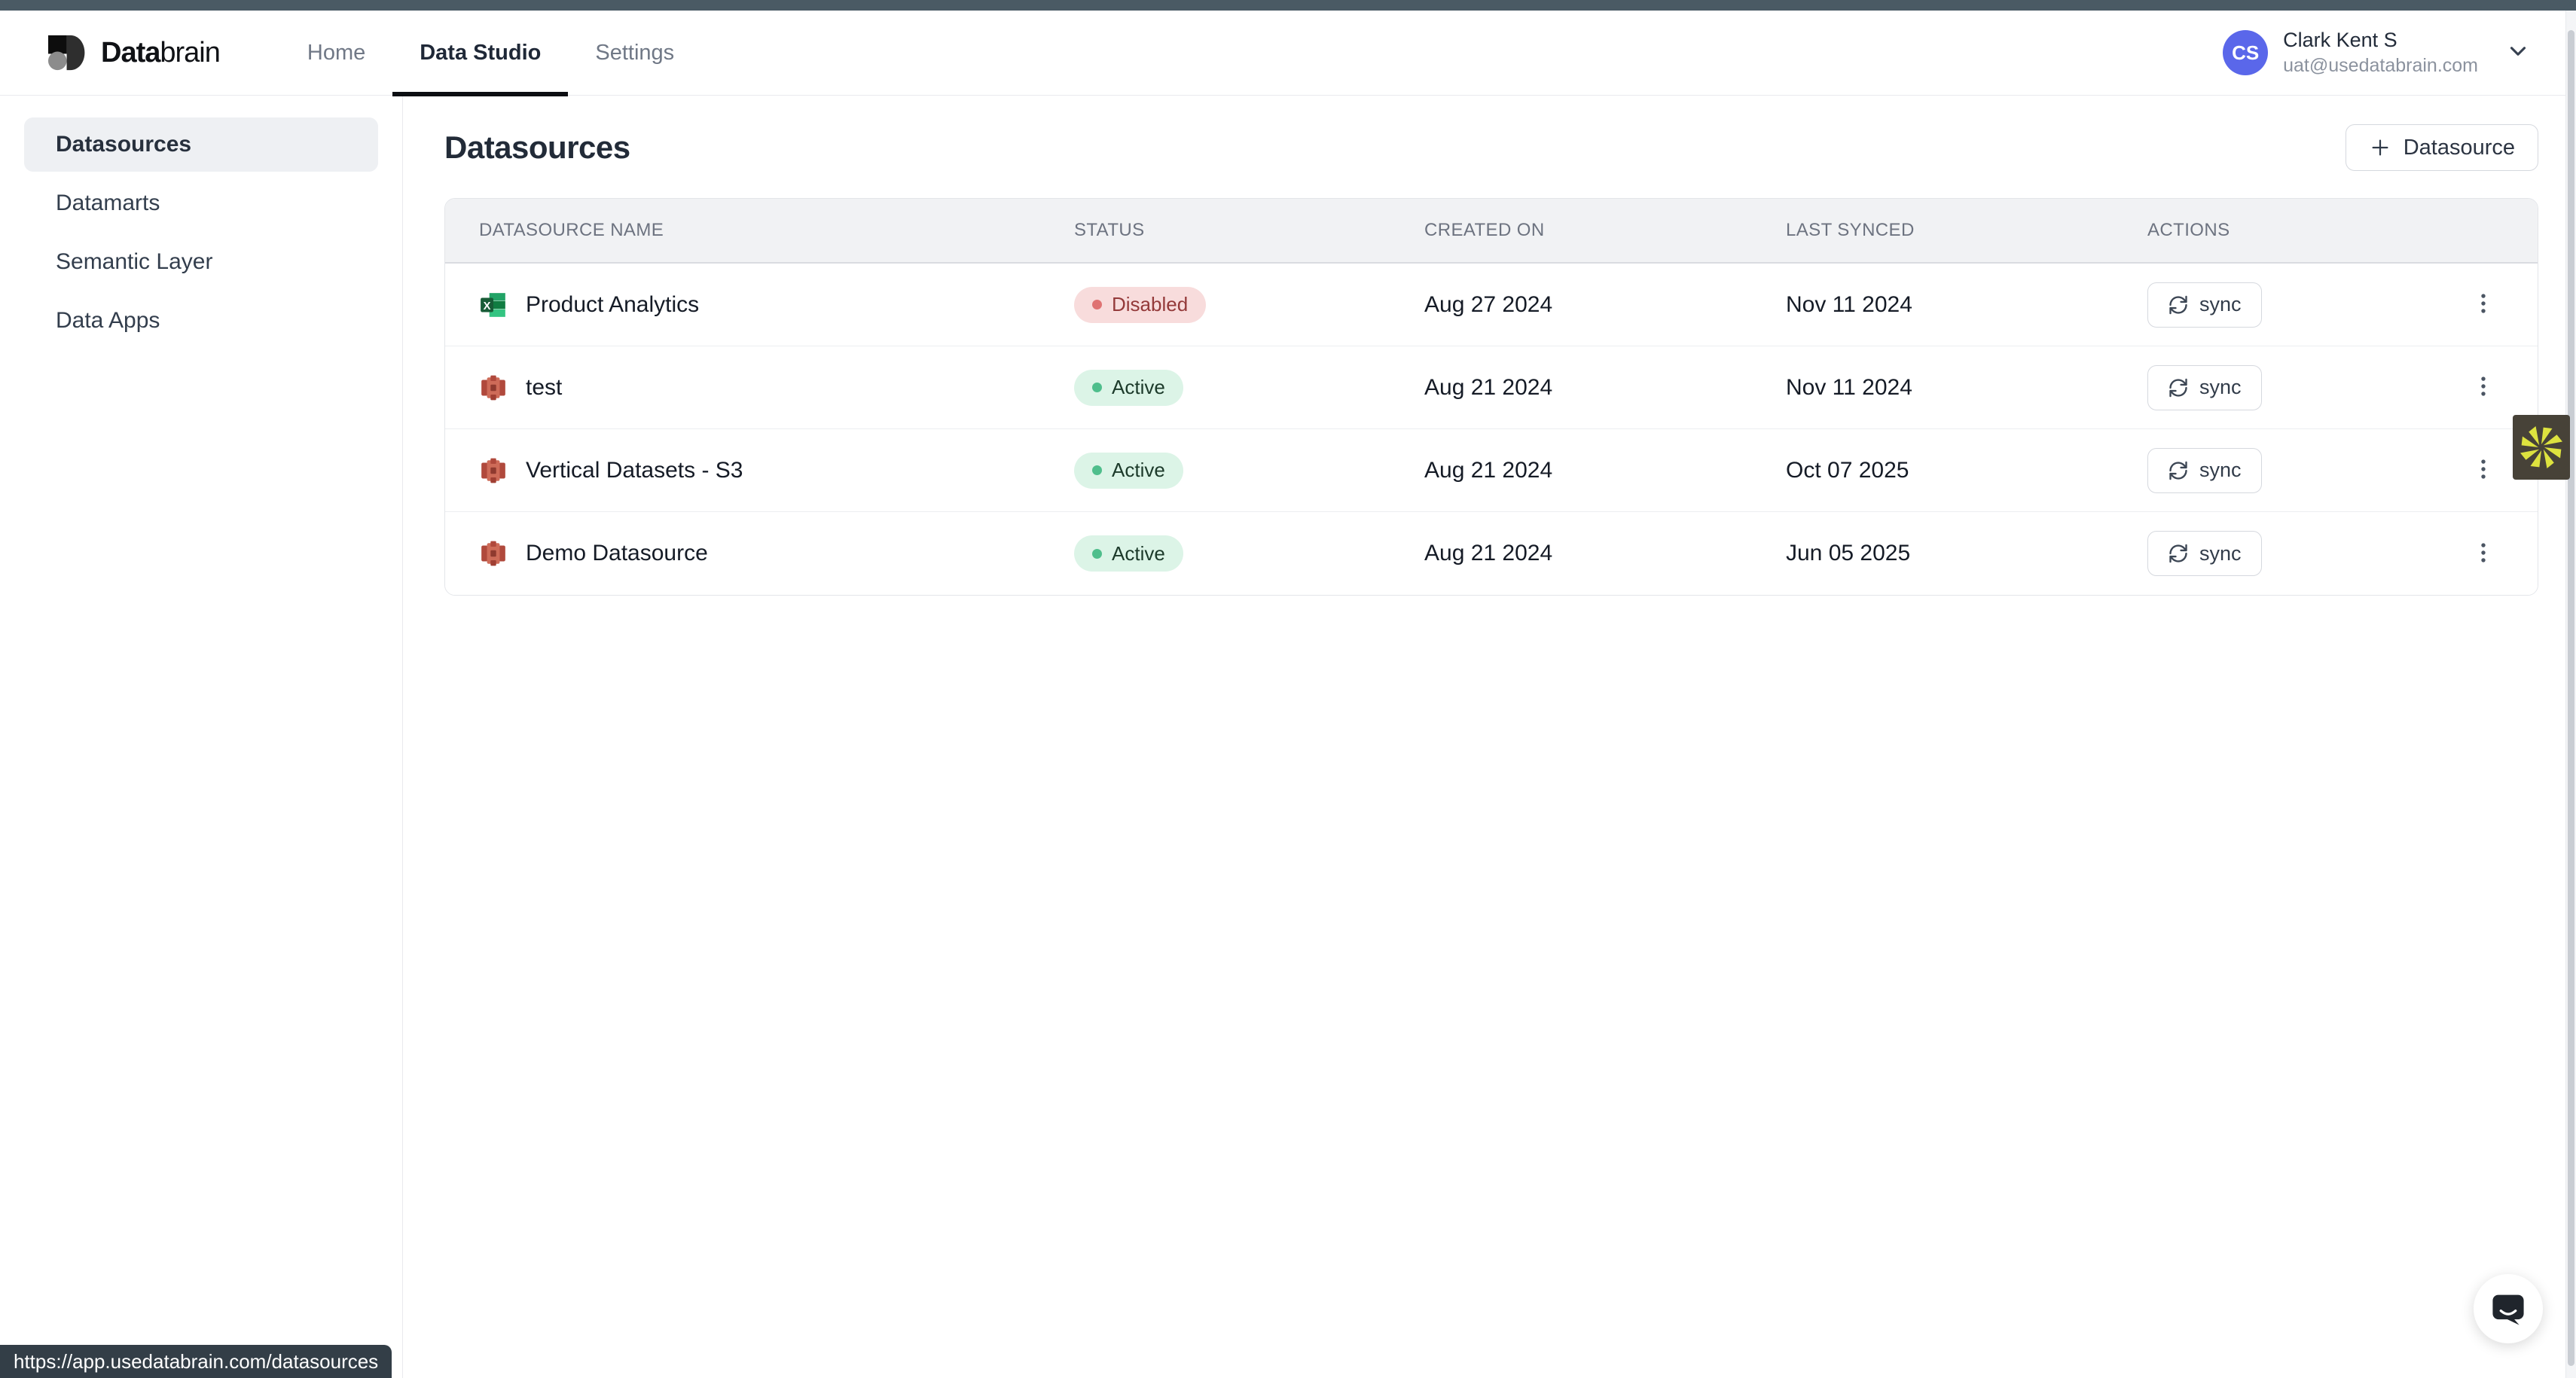 The height and width of the screenshot is (1378, 2576). What do you see at coordinates (1489, 304) in the screenshot?
I see `created-on-value: Aug 27 2024` at bounding box center [1489, 304].